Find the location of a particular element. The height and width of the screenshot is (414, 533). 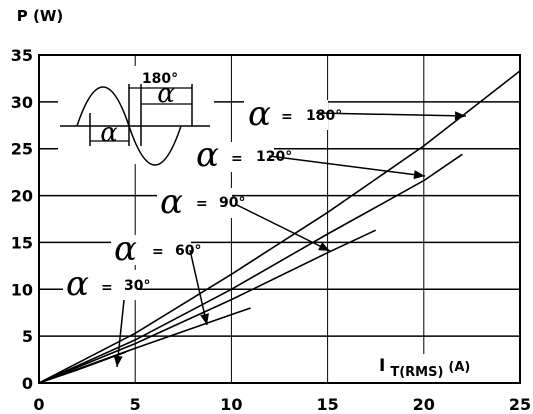

x-axis-label-unit: (A) is located at coordinates (459, 367).